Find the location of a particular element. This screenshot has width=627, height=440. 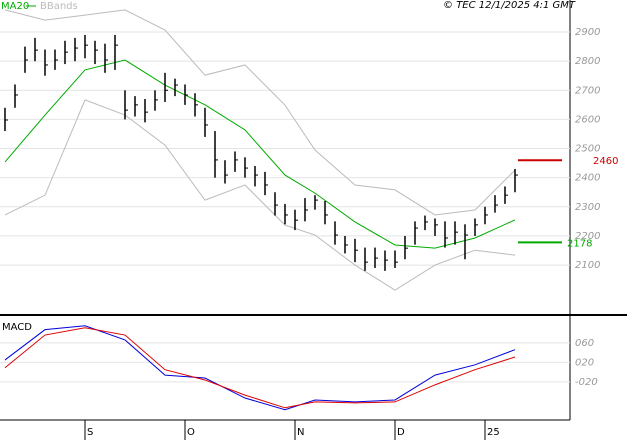

y-tick-label: 2500 is located at coordinates (587, 149).